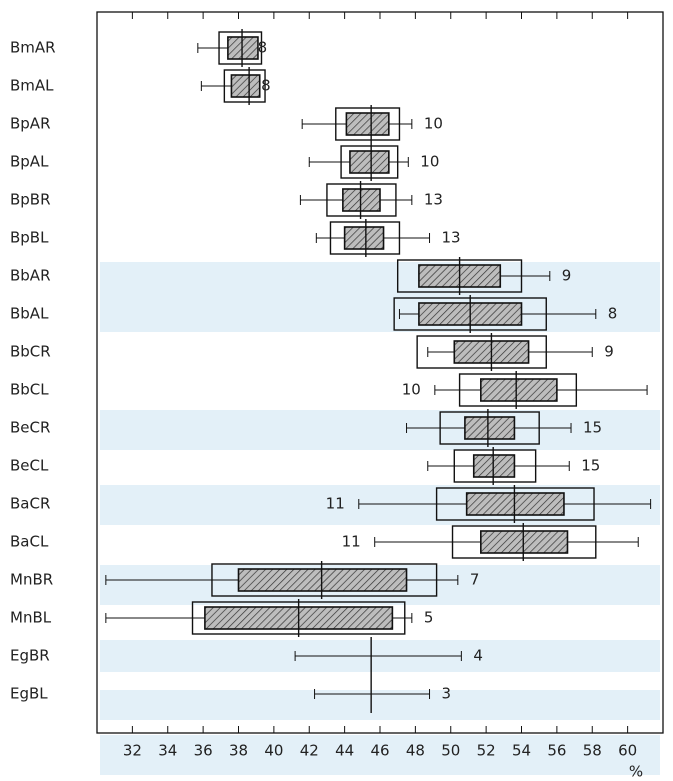  I want to click on category-label: BbCL, so click(29, 390).